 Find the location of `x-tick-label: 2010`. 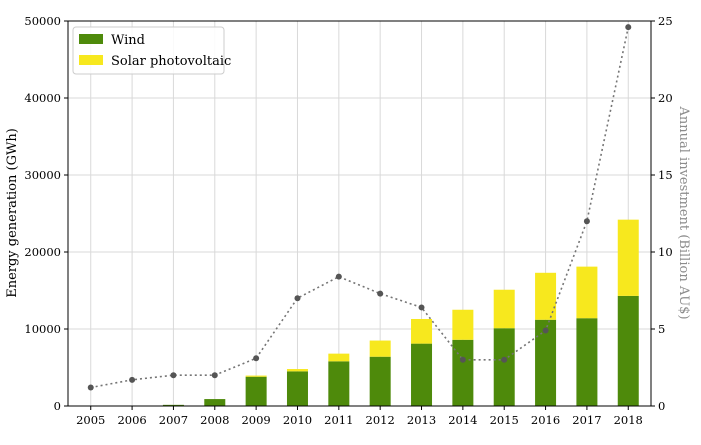

x-tick-label: 2010 is located at coordinates (297, 420).